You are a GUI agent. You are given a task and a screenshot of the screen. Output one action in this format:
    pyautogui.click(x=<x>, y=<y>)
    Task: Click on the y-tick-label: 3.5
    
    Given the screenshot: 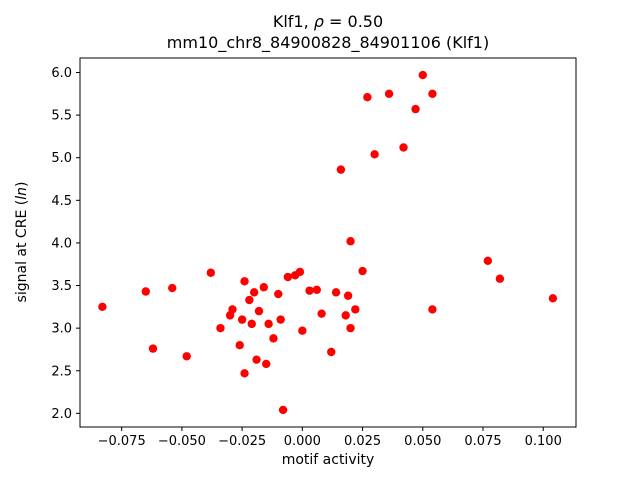 What is the action you would take?
    pyautogui.click(x=61, y=286)
    